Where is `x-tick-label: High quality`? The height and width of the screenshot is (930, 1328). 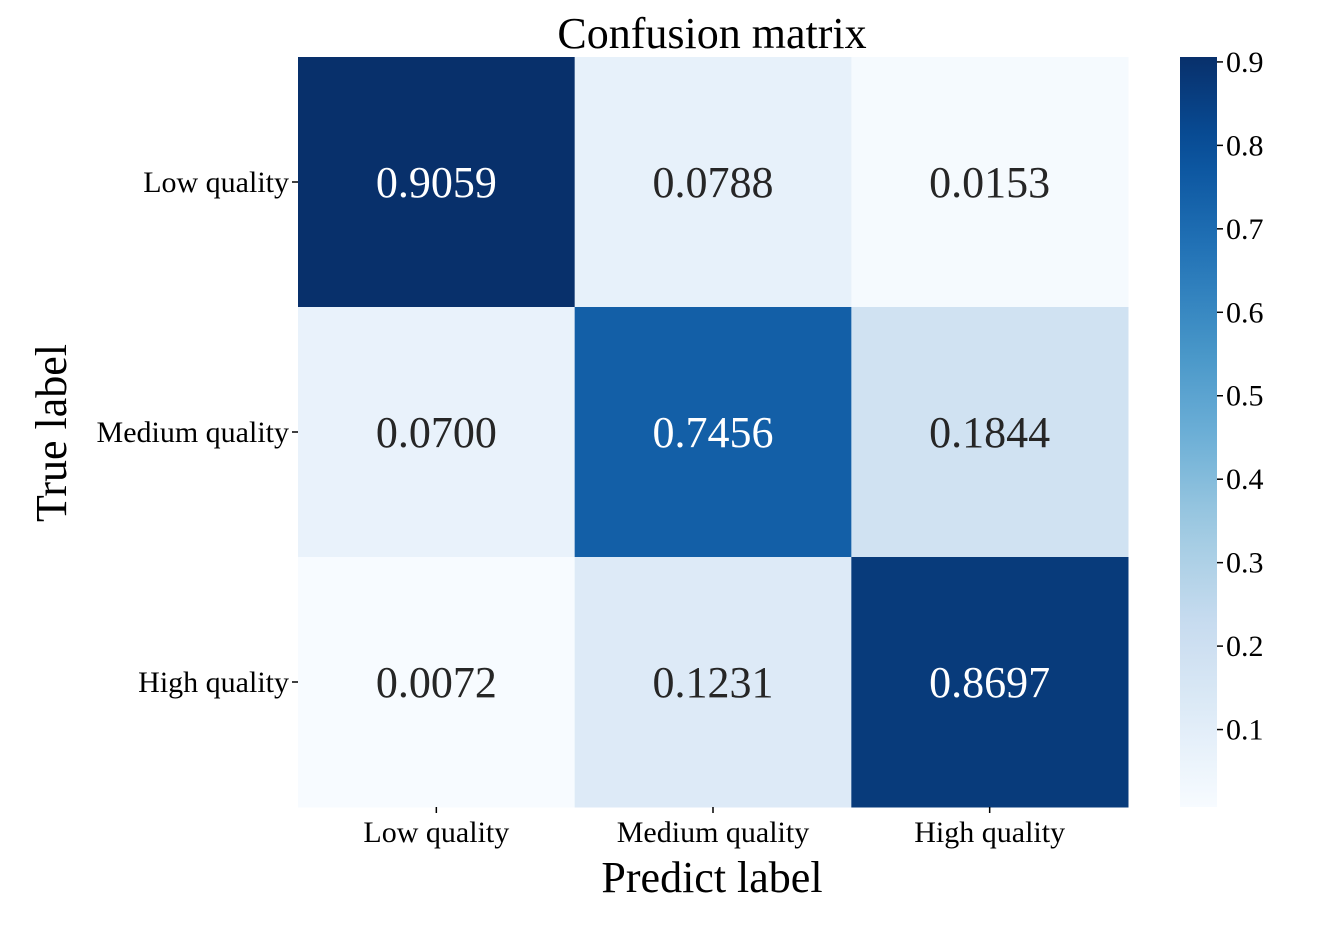 x-tick-label: High quality is located at coordinates (989, 832).